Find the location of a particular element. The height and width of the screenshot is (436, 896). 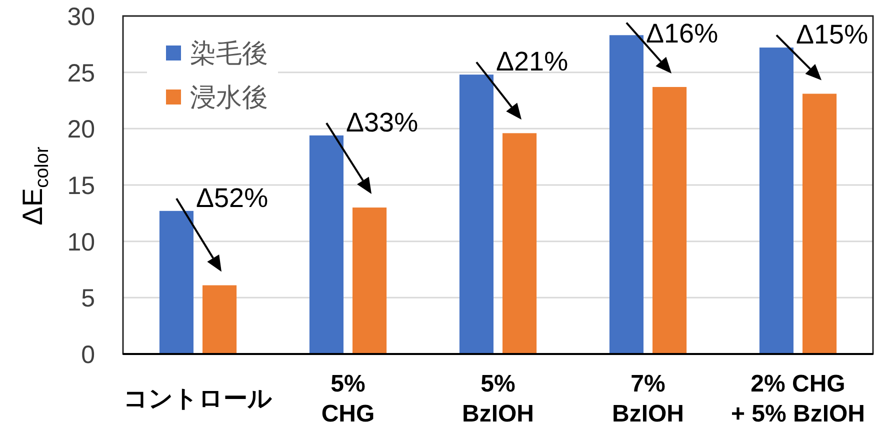

x-tick-label: 5% BzIOH is located at coordinates (498, 399).